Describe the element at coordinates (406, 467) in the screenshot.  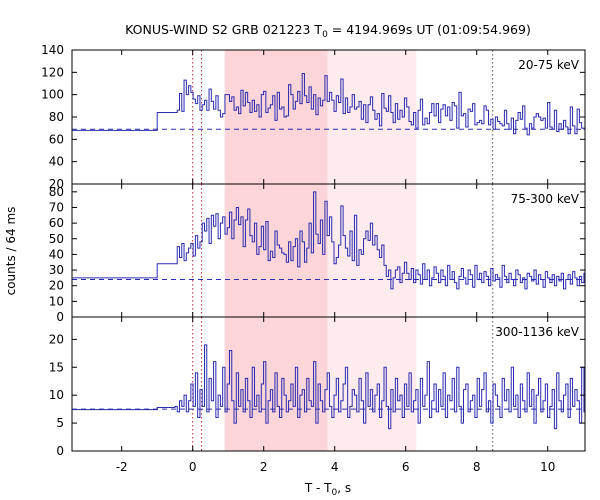
I see `x-tick-label: 6` at that location.